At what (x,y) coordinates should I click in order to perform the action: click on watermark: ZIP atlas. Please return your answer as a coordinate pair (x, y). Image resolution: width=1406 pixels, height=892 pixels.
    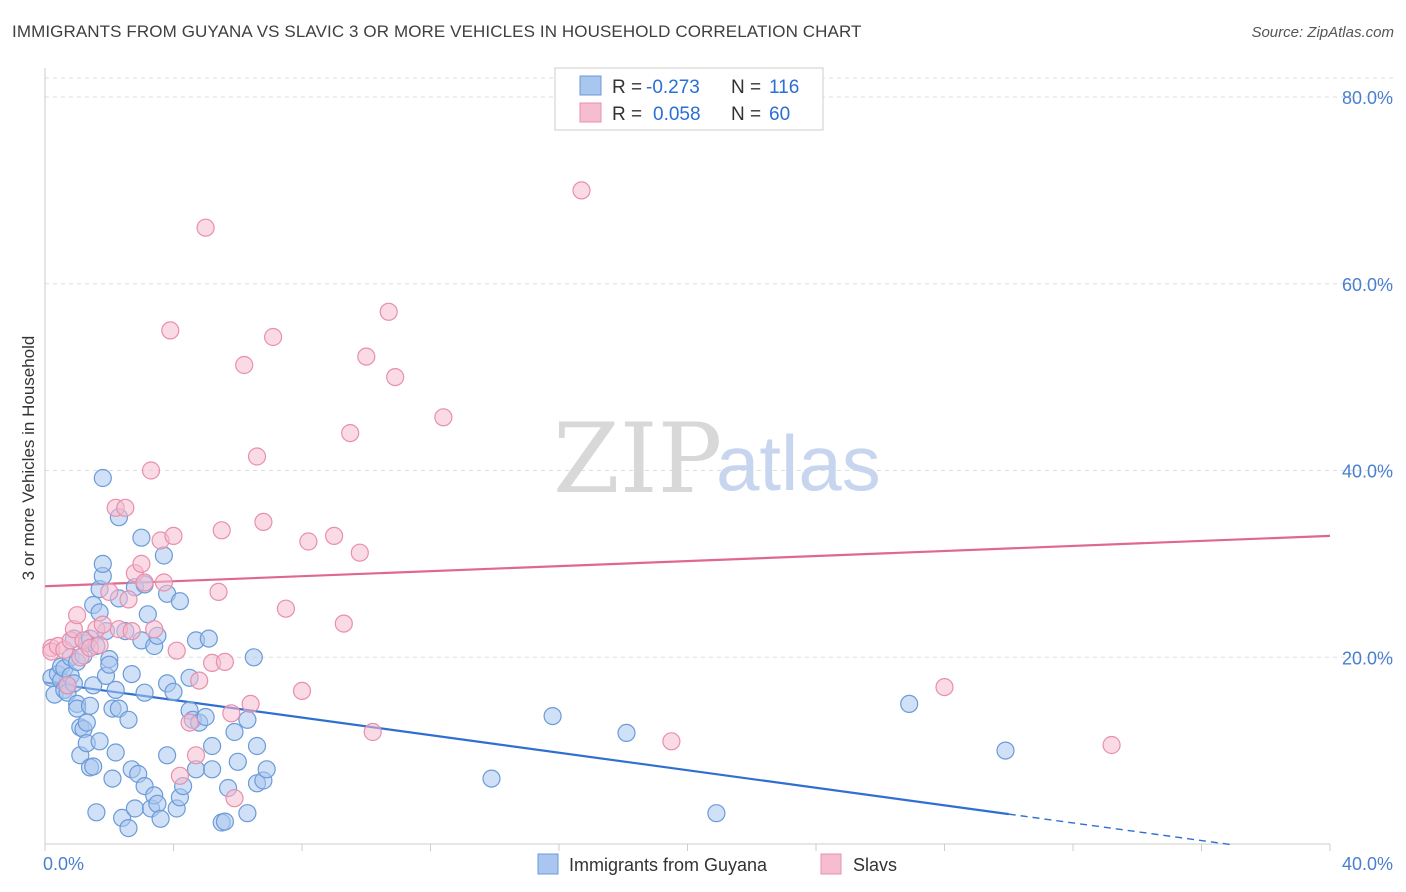
    Looking at the image, I should click on (717, 459).